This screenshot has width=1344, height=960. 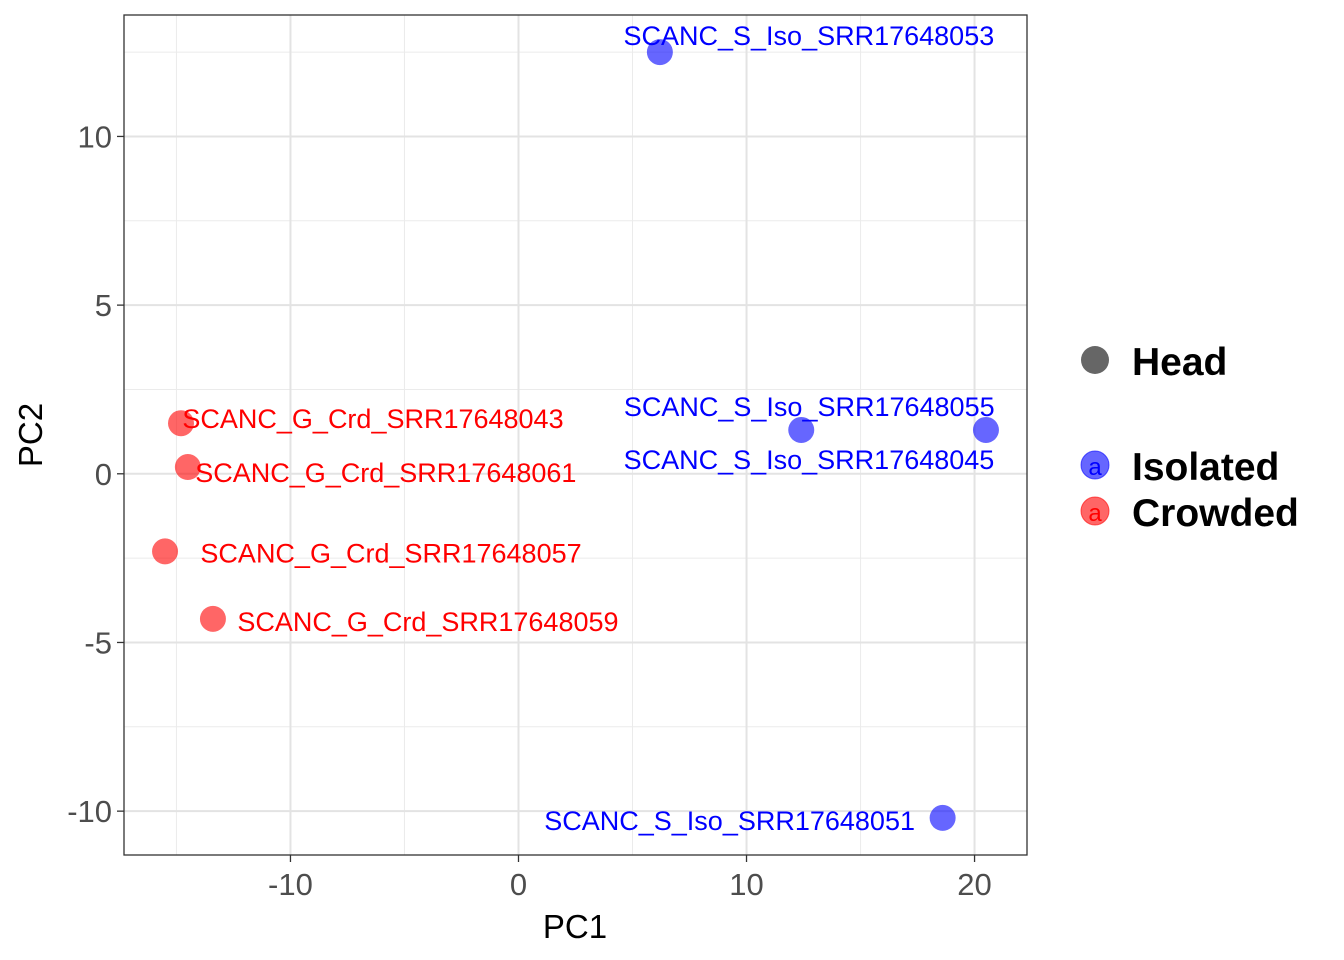 What do you see at coordinates (30, 435) in the screenshot?
I see `y-axis-title: PC2` at bounding box center [30, 435].